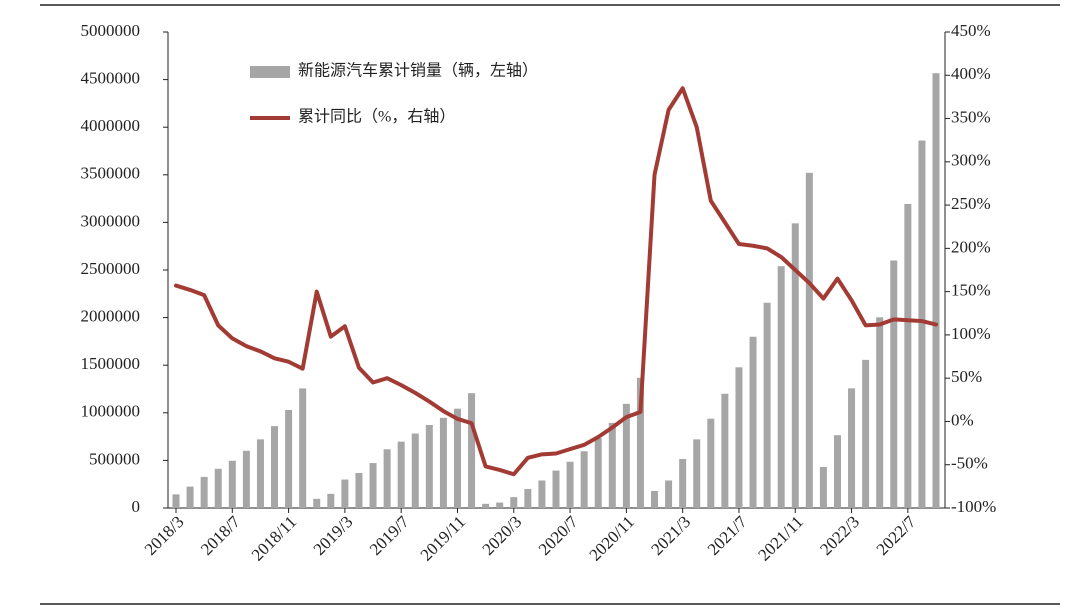 The height and width of the screenshot is (609, 1080). I want to click on y2-tick-label: 350%, so click(971, 116).